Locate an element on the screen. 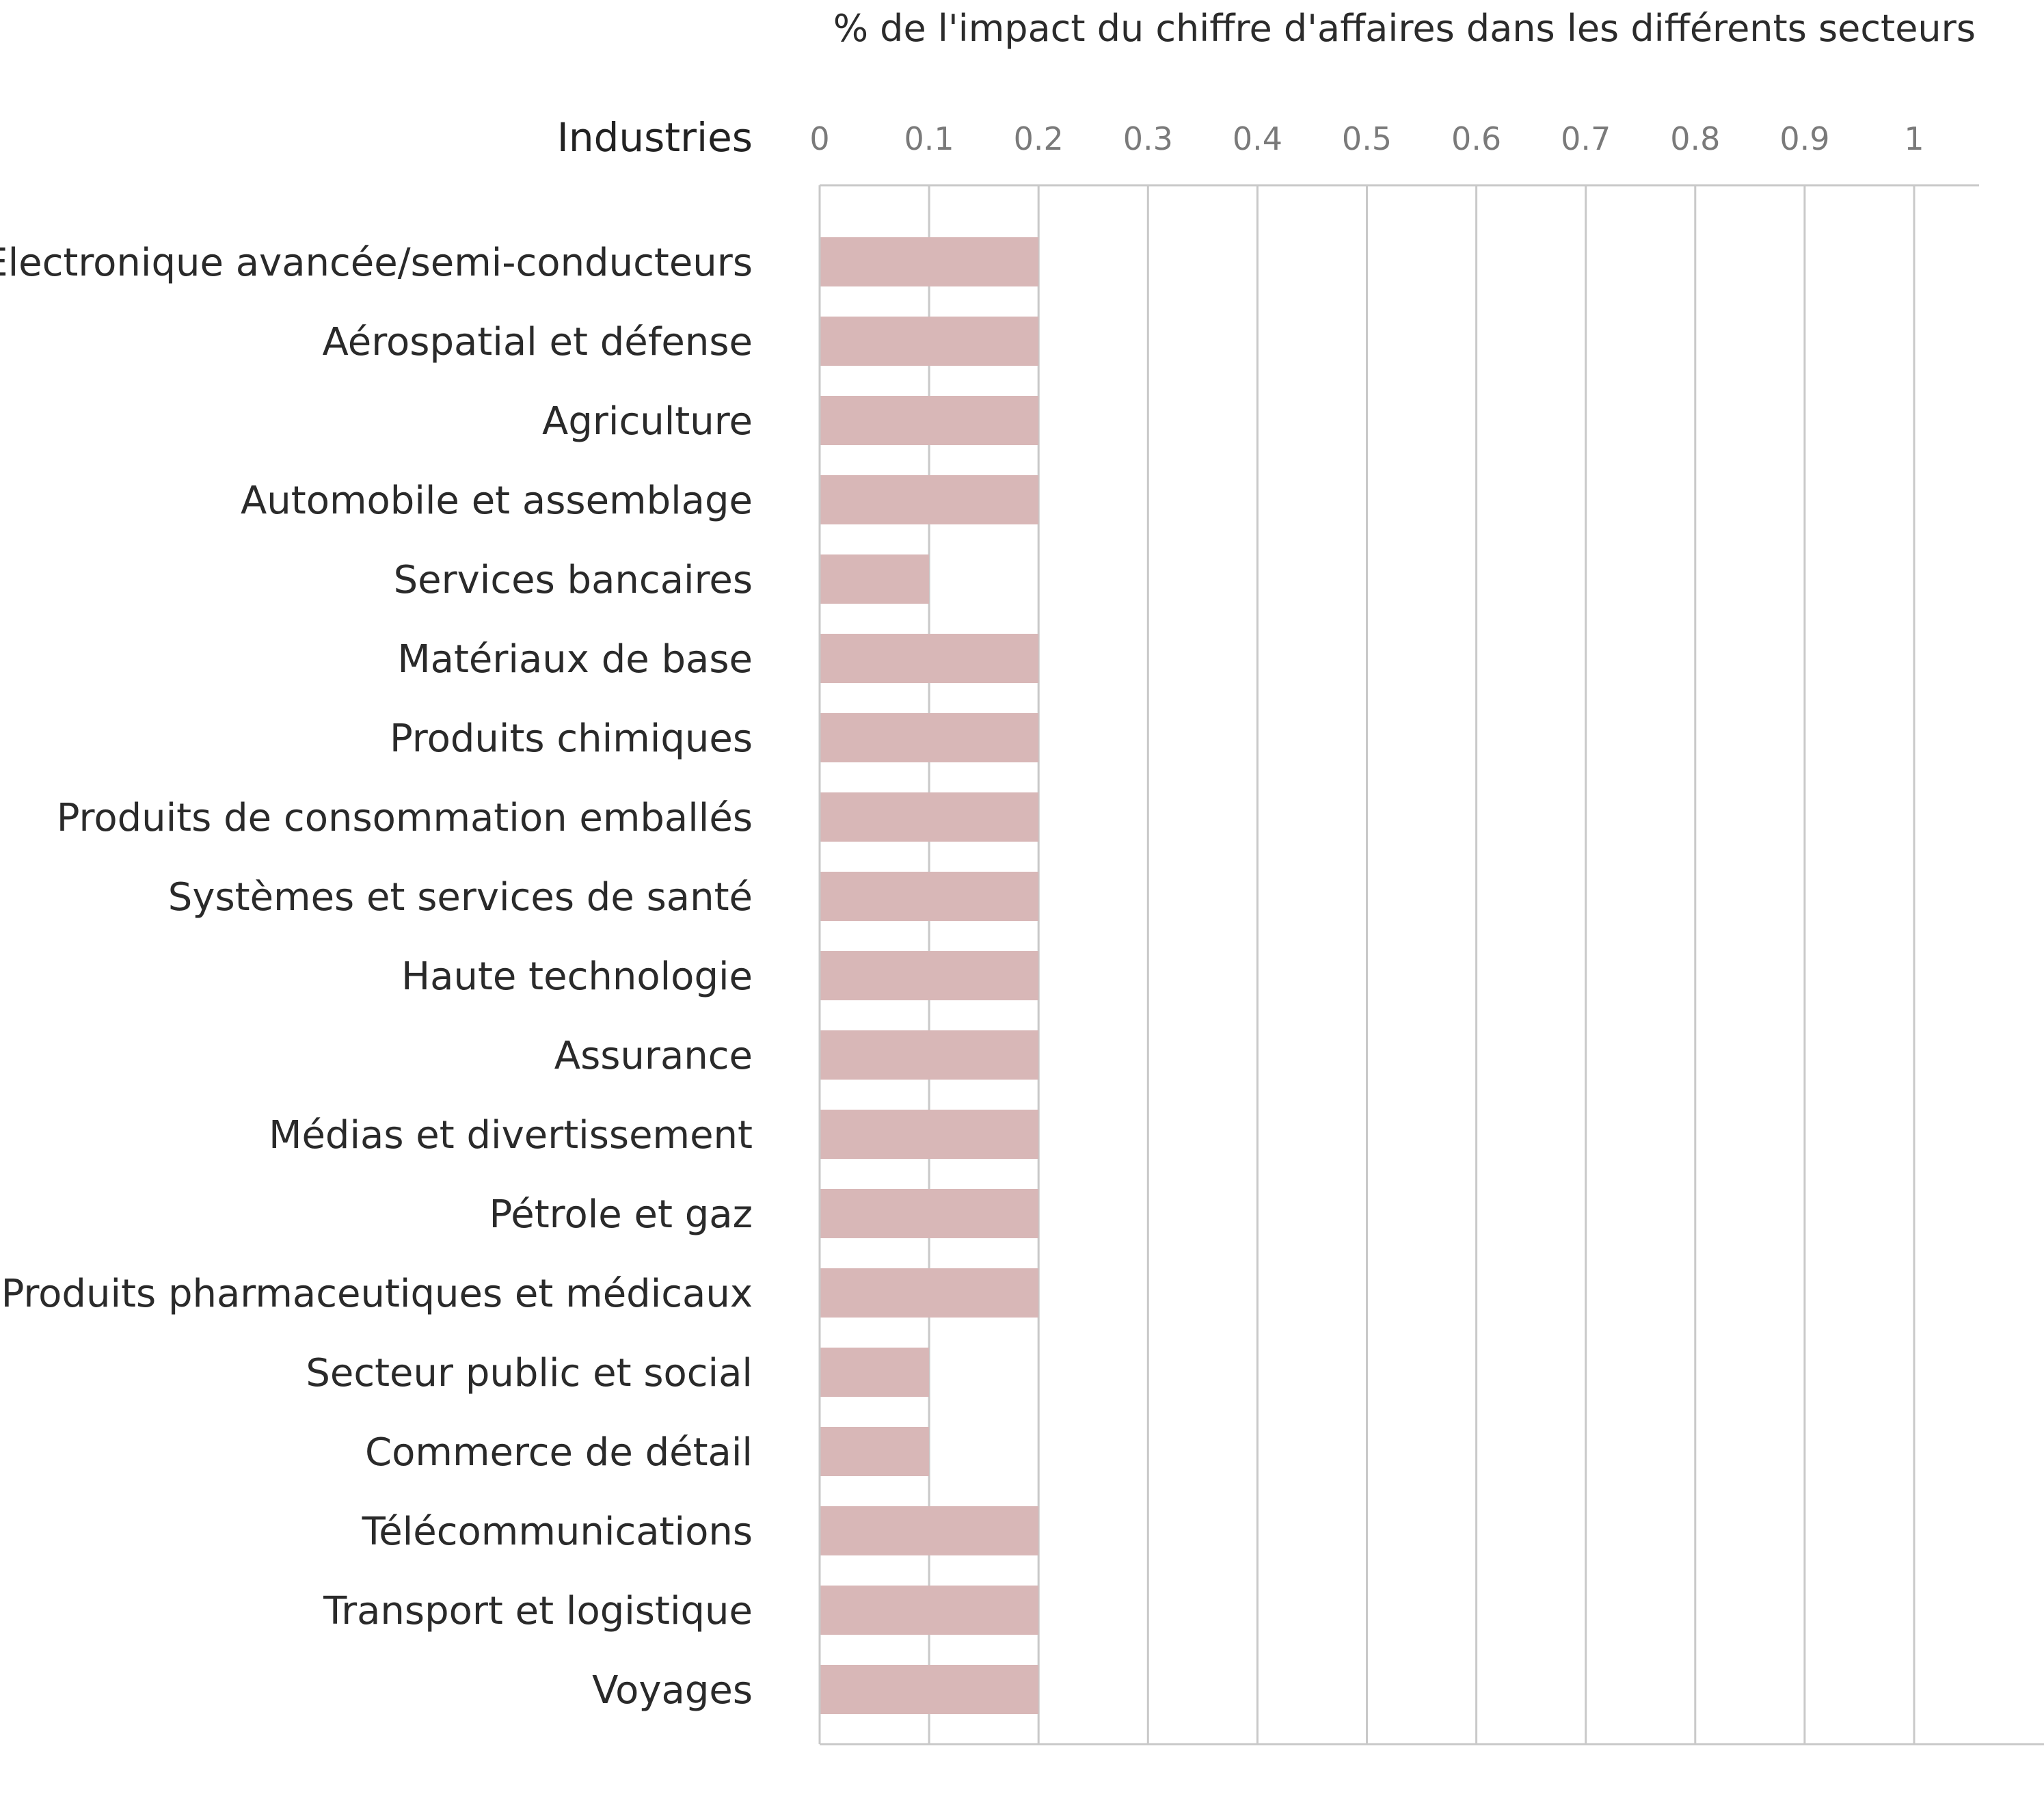  category-label: Automobile et assemblage is located at coordinates (497, 501).